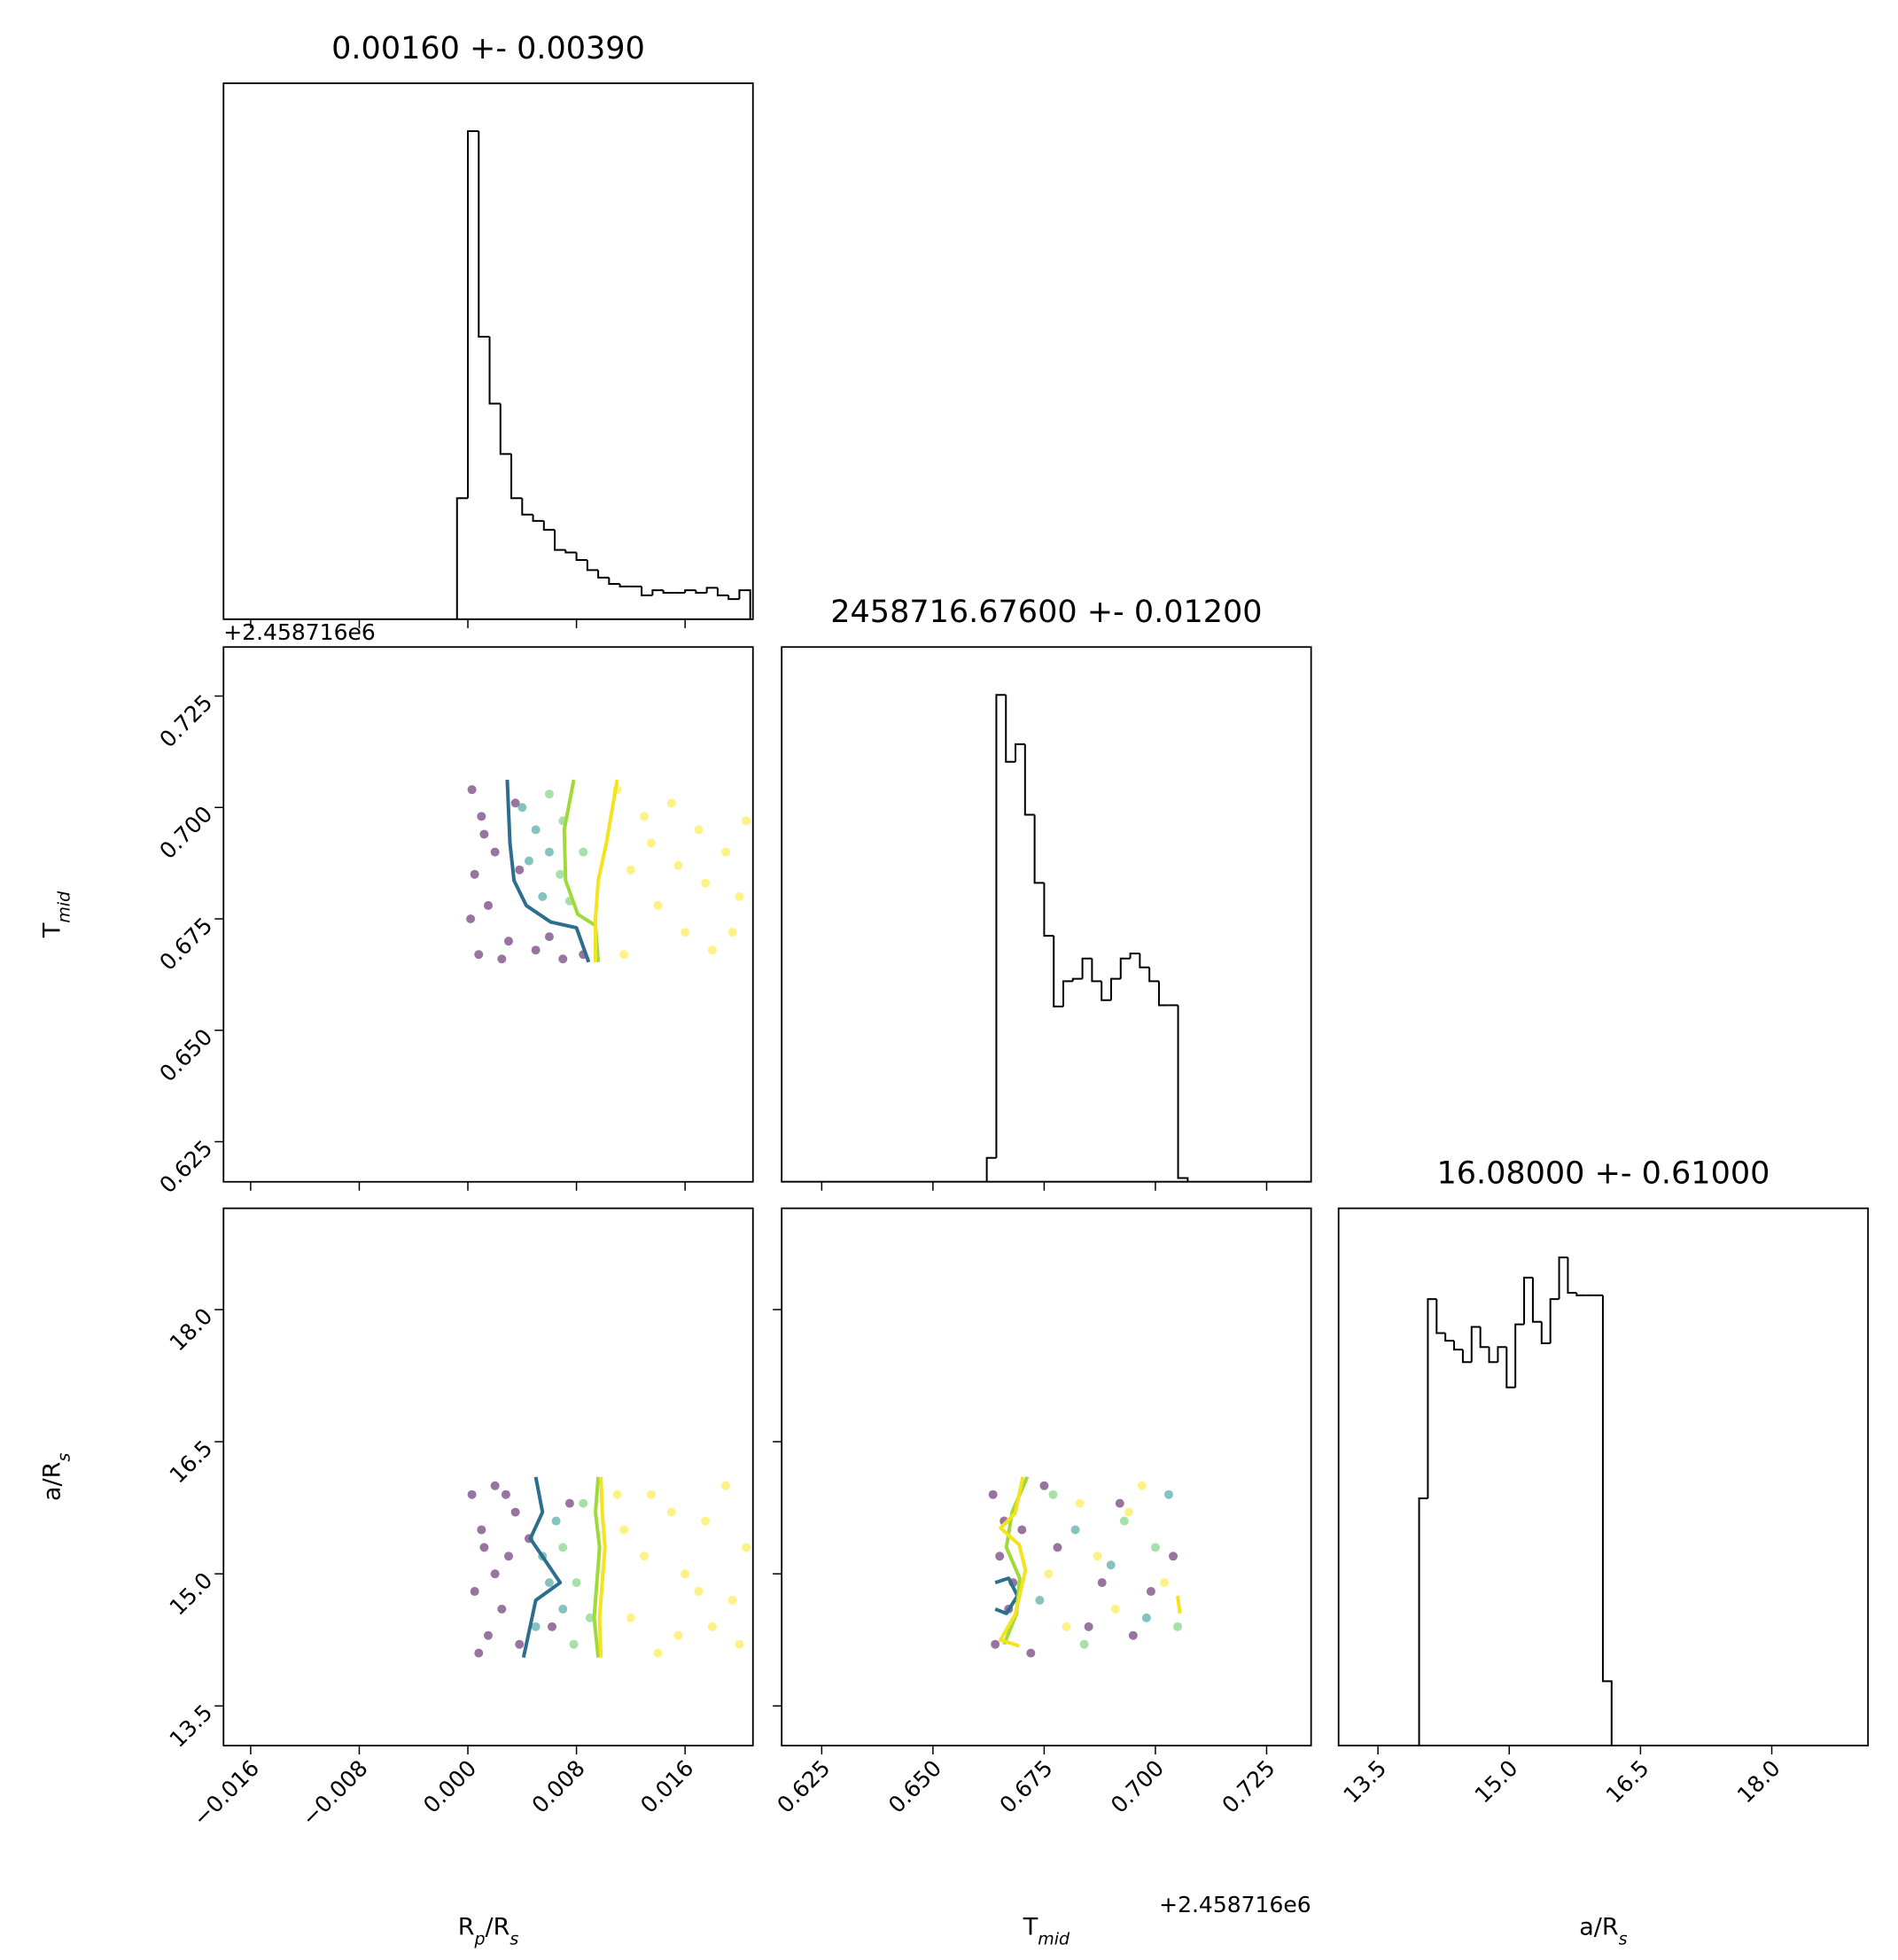 The height and width of the screenshot is (1960, 1898). Describe the element at coordinates (185, 1166) in the screenshot. I see `y-tick-label: 0.625` at that location.